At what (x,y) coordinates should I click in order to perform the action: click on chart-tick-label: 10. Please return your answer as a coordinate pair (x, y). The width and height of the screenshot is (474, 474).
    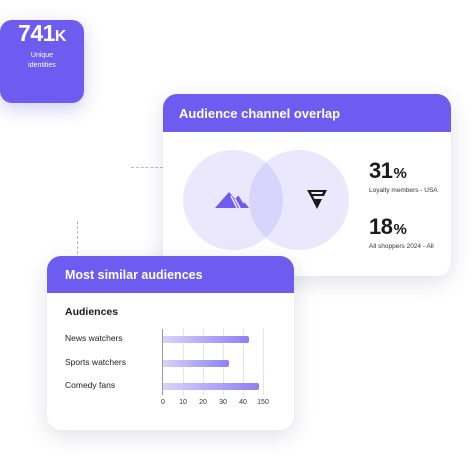
    Looking at the image, I should click on (183, 402).